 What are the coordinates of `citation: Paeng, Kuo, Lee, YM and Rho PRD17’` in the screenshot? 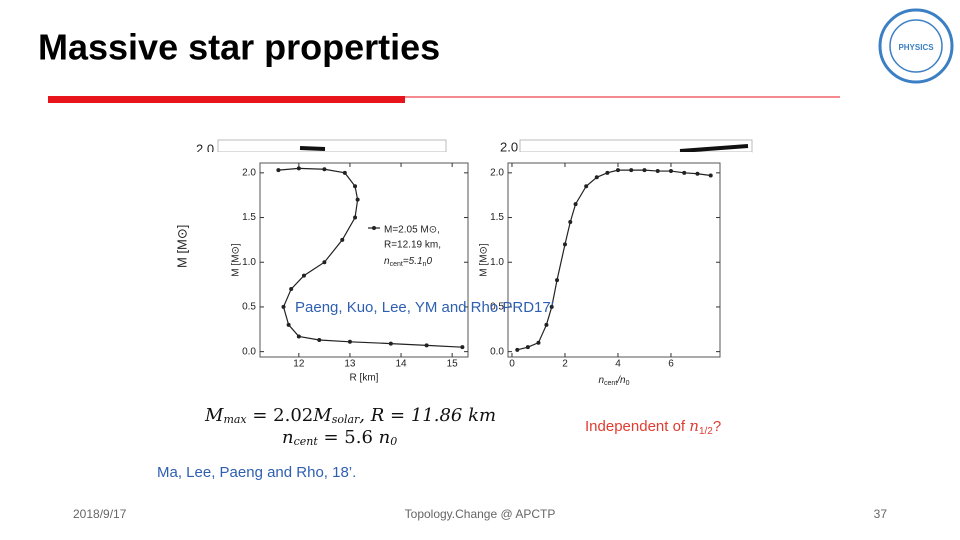 It's located at (424, 307).